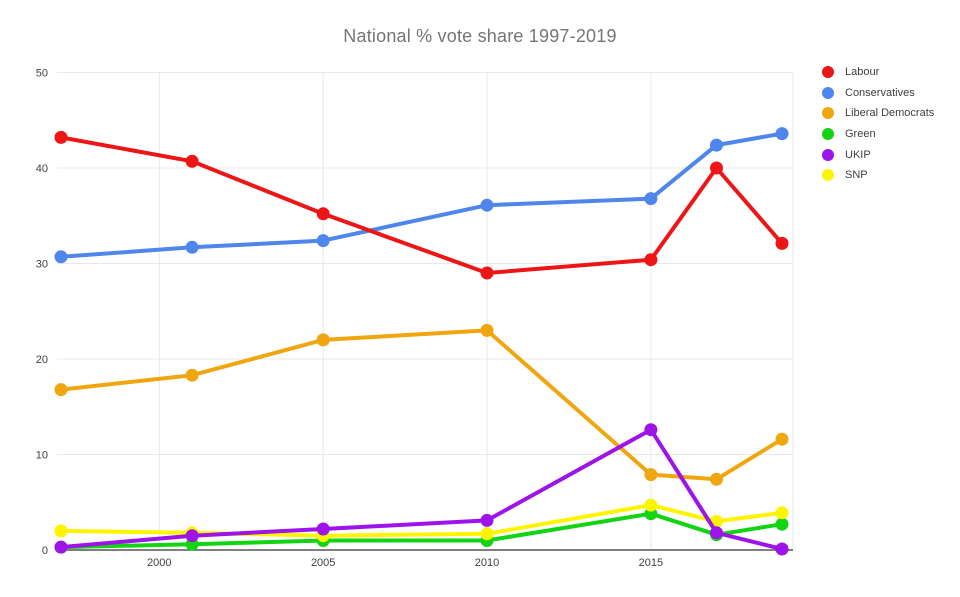 The height and width of the screenshot is (597, 960). I want to click on legend-swatch-liberal-democrats, so click(828, 113).